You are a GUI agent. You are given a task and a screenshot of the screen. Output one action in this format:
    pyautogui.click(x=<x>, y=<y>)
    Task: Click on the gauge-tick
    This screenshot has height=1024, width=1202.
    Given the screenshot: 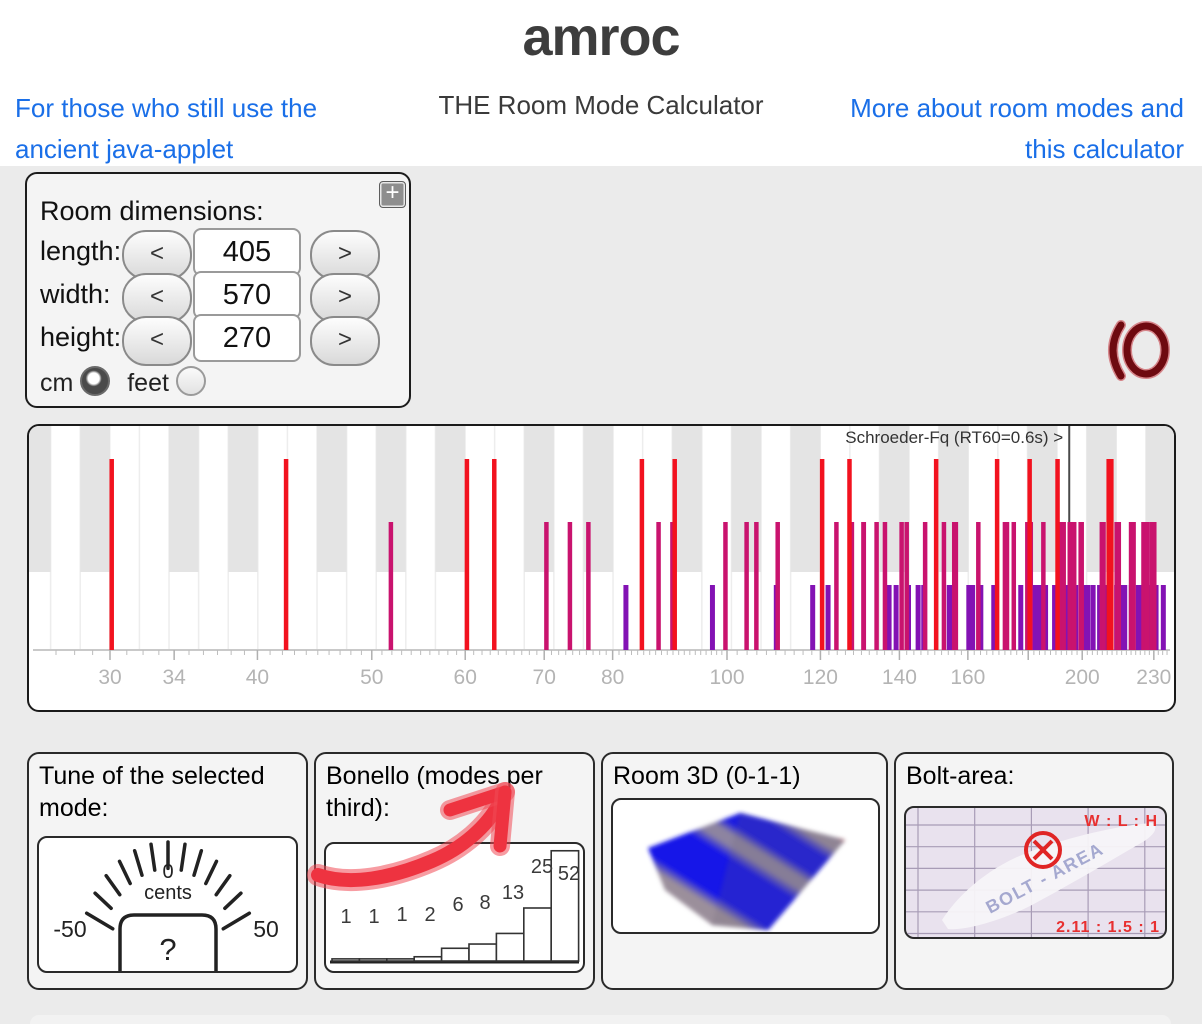 What is the action you would take?
    pyautogui.click(x=103, y=901)
    